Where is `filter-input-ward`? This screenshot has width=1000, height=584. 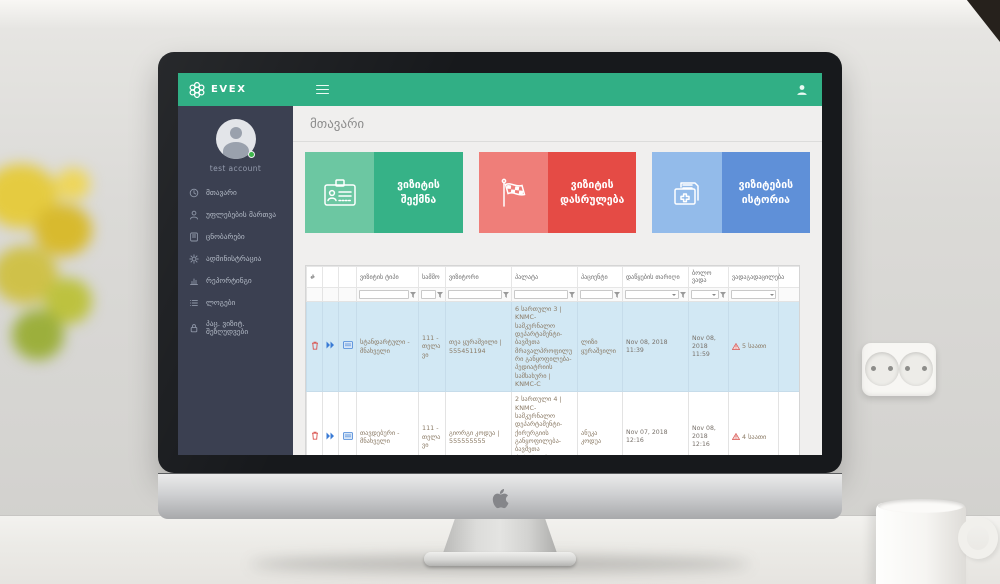 filter-input-ward is located at coordinates (541, 294).